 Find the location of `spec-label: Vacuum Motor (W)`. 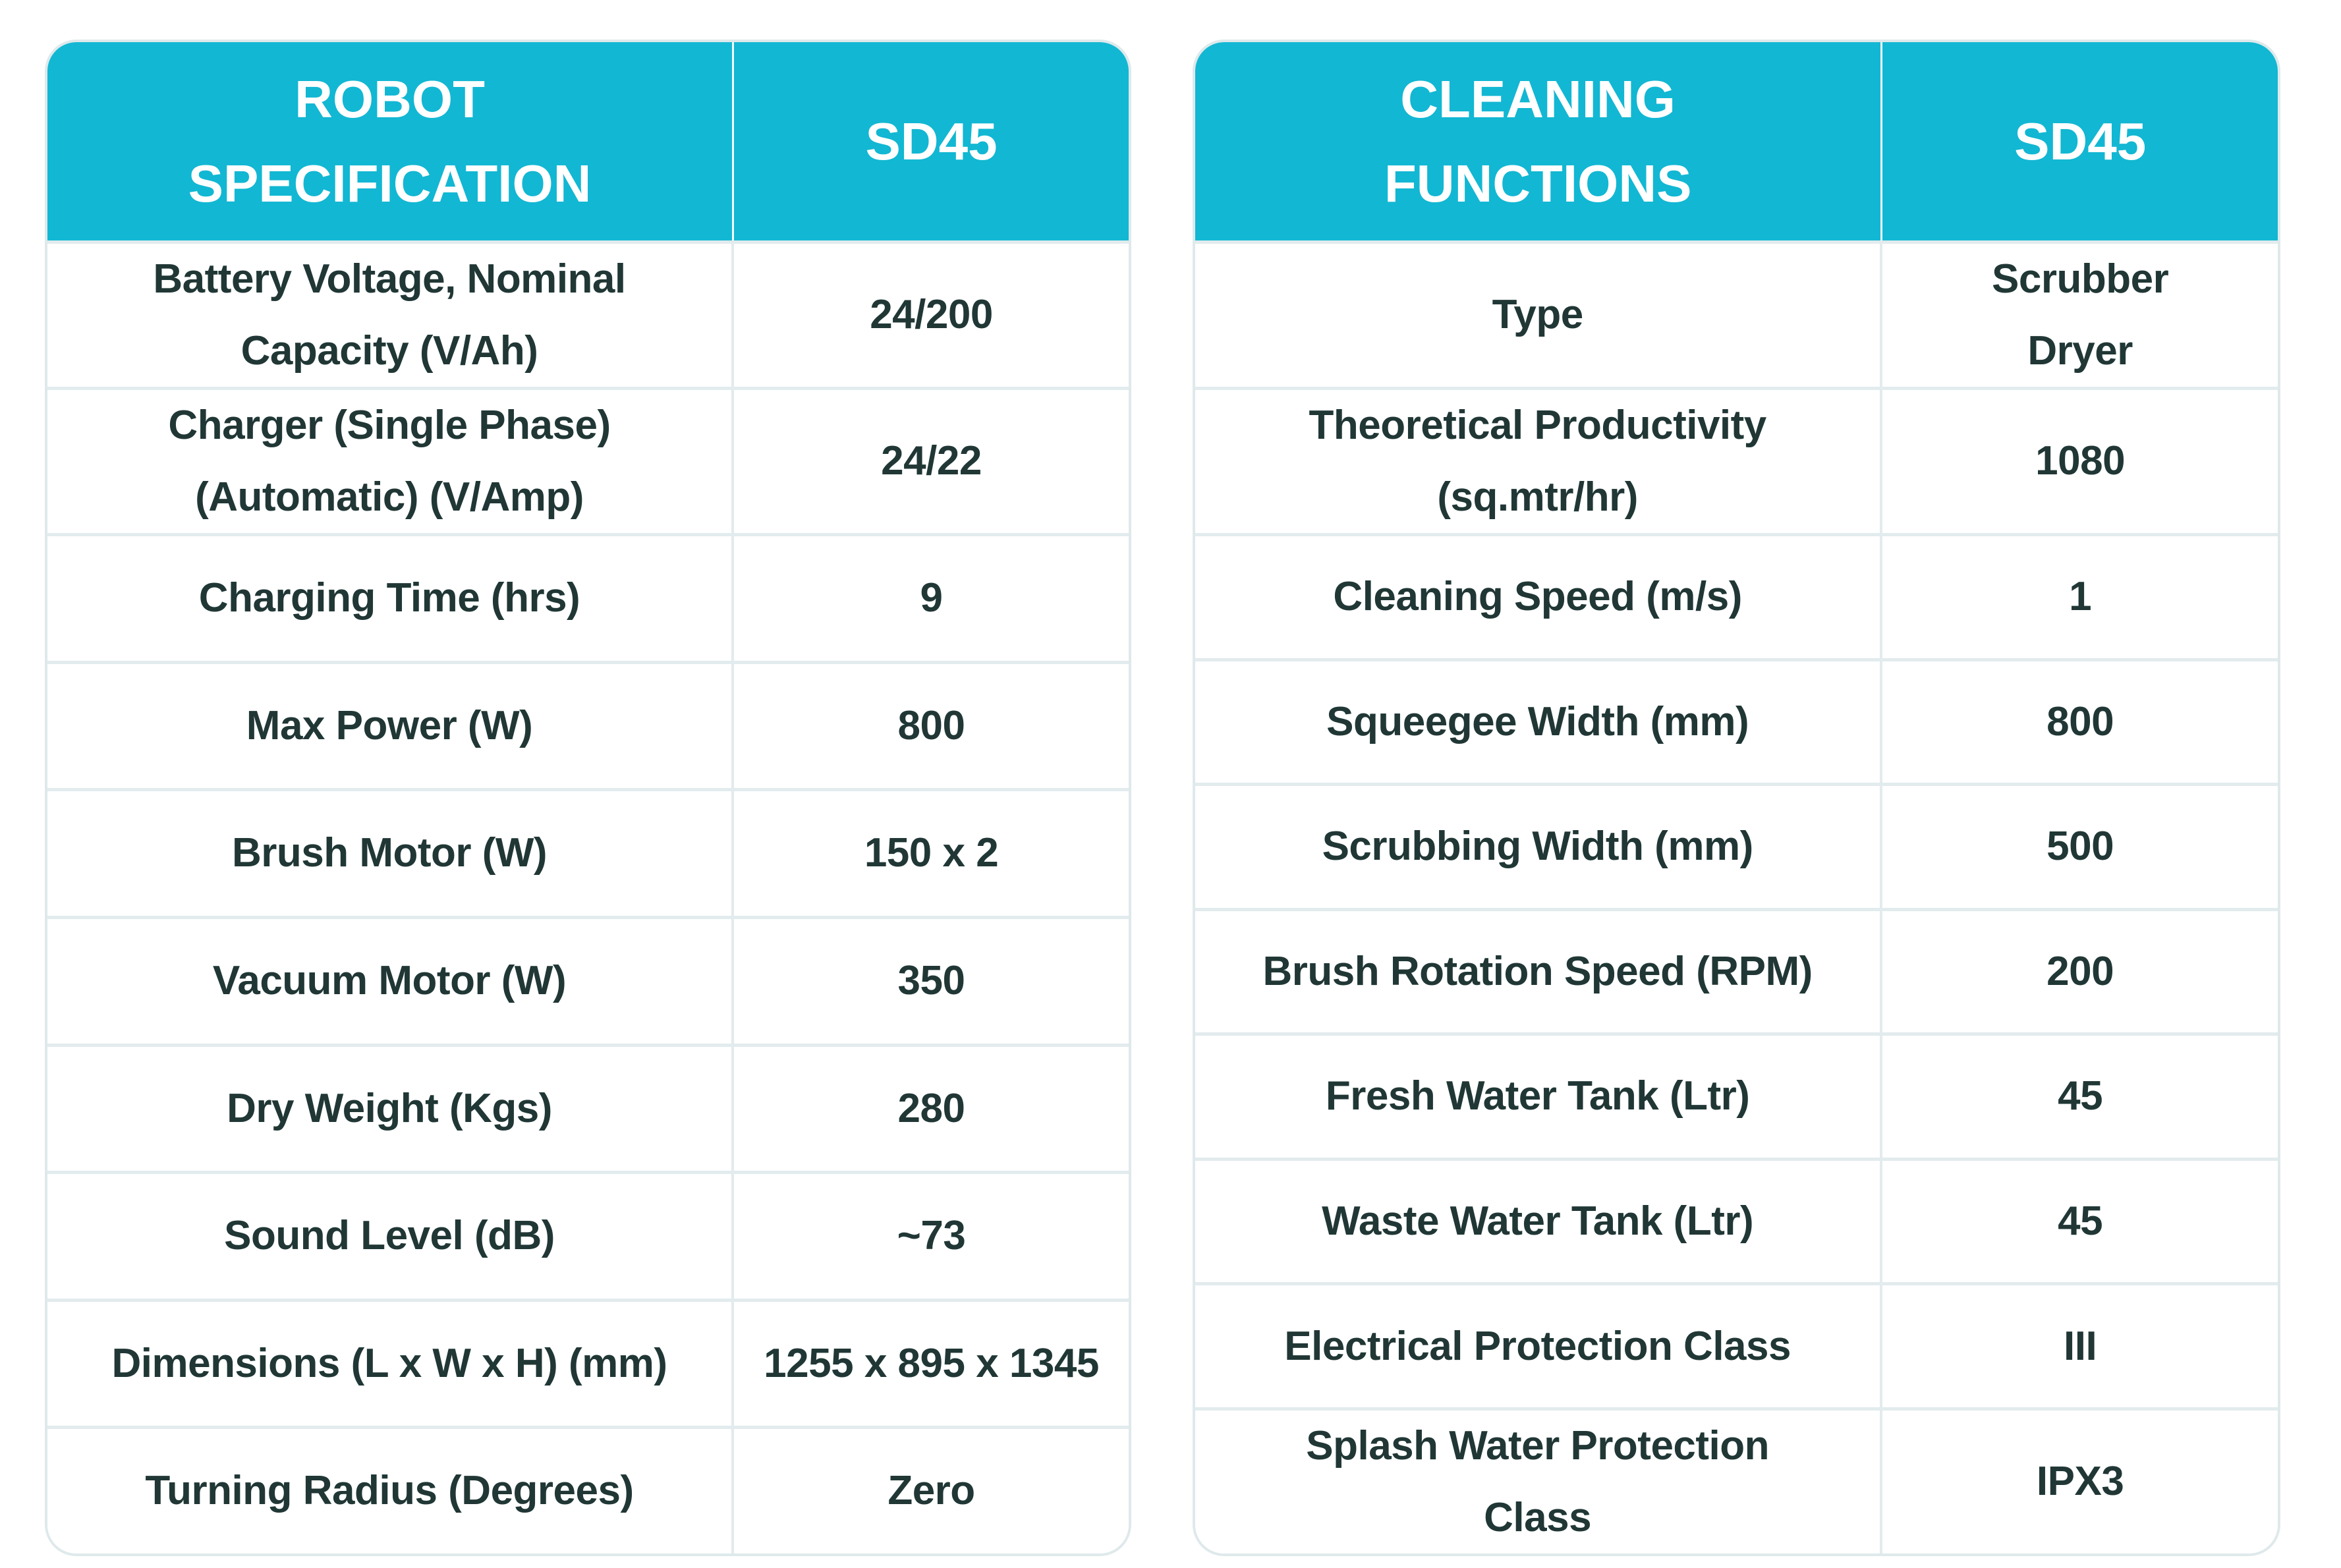

spec-label: Vacuum Motor (W) is located at coordinates (391, 981).